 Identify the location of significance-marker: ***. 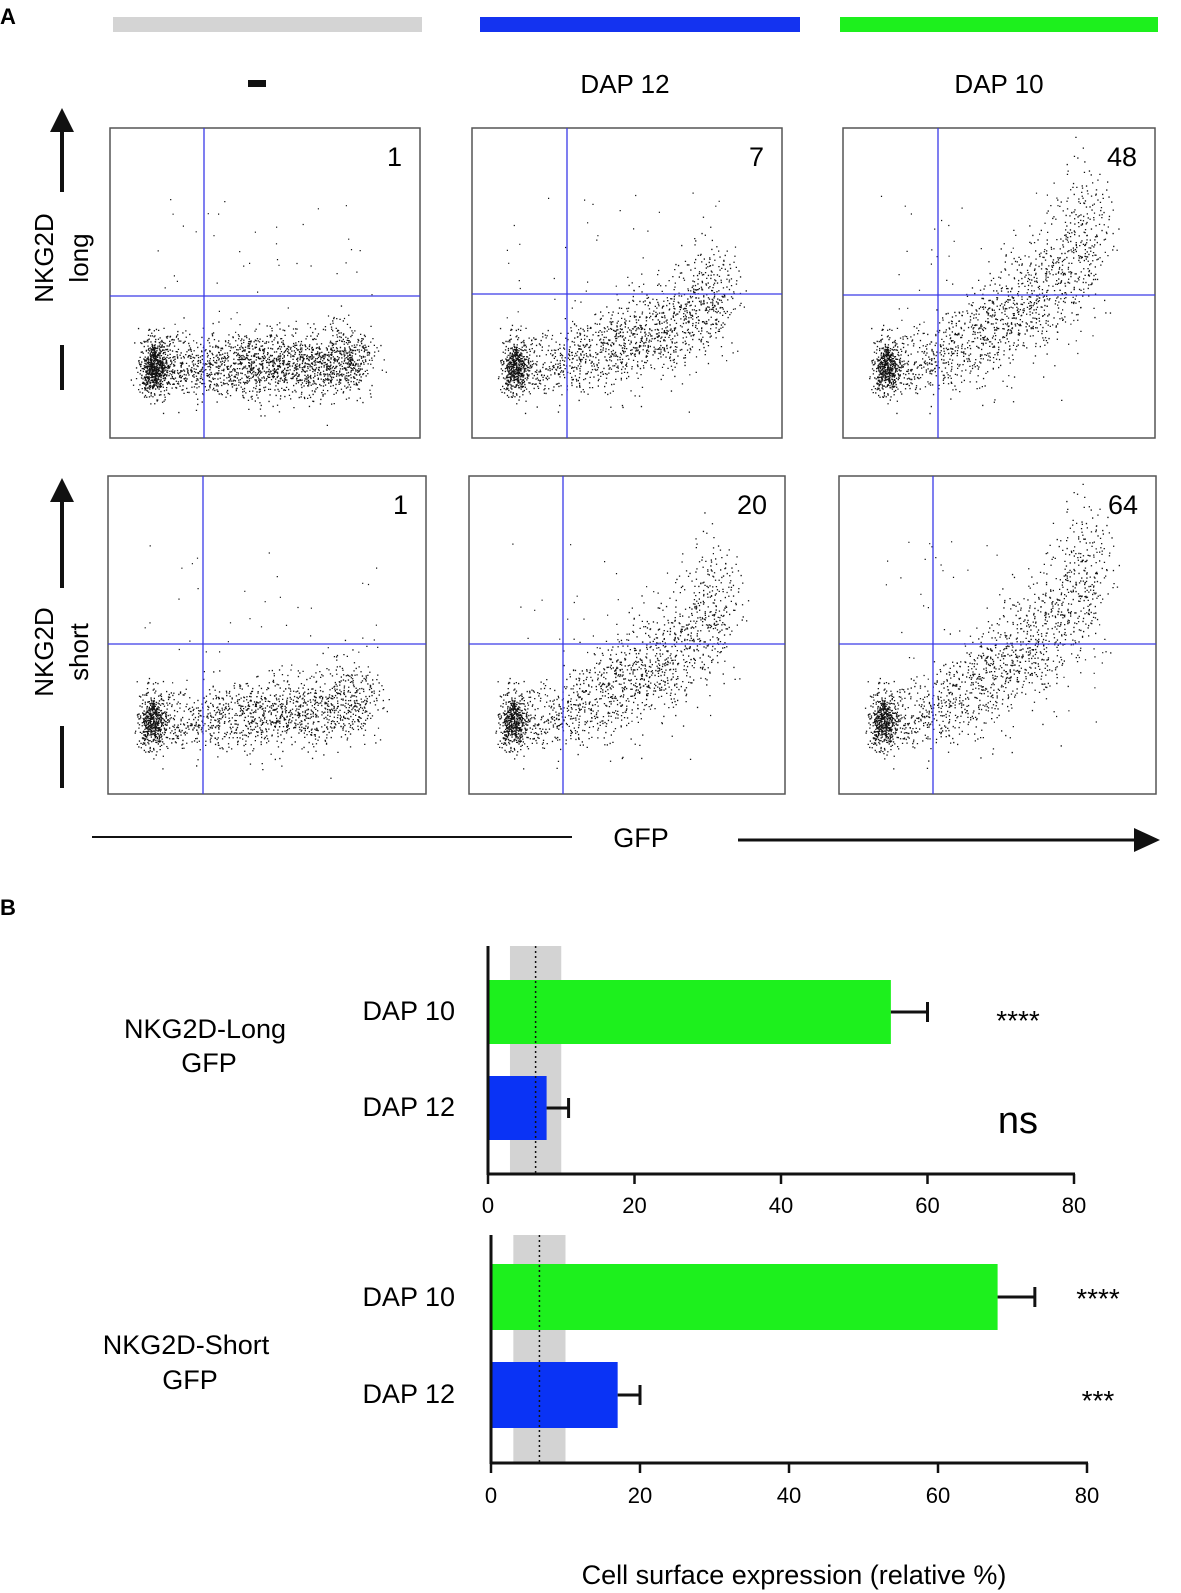
(1098, 1400).